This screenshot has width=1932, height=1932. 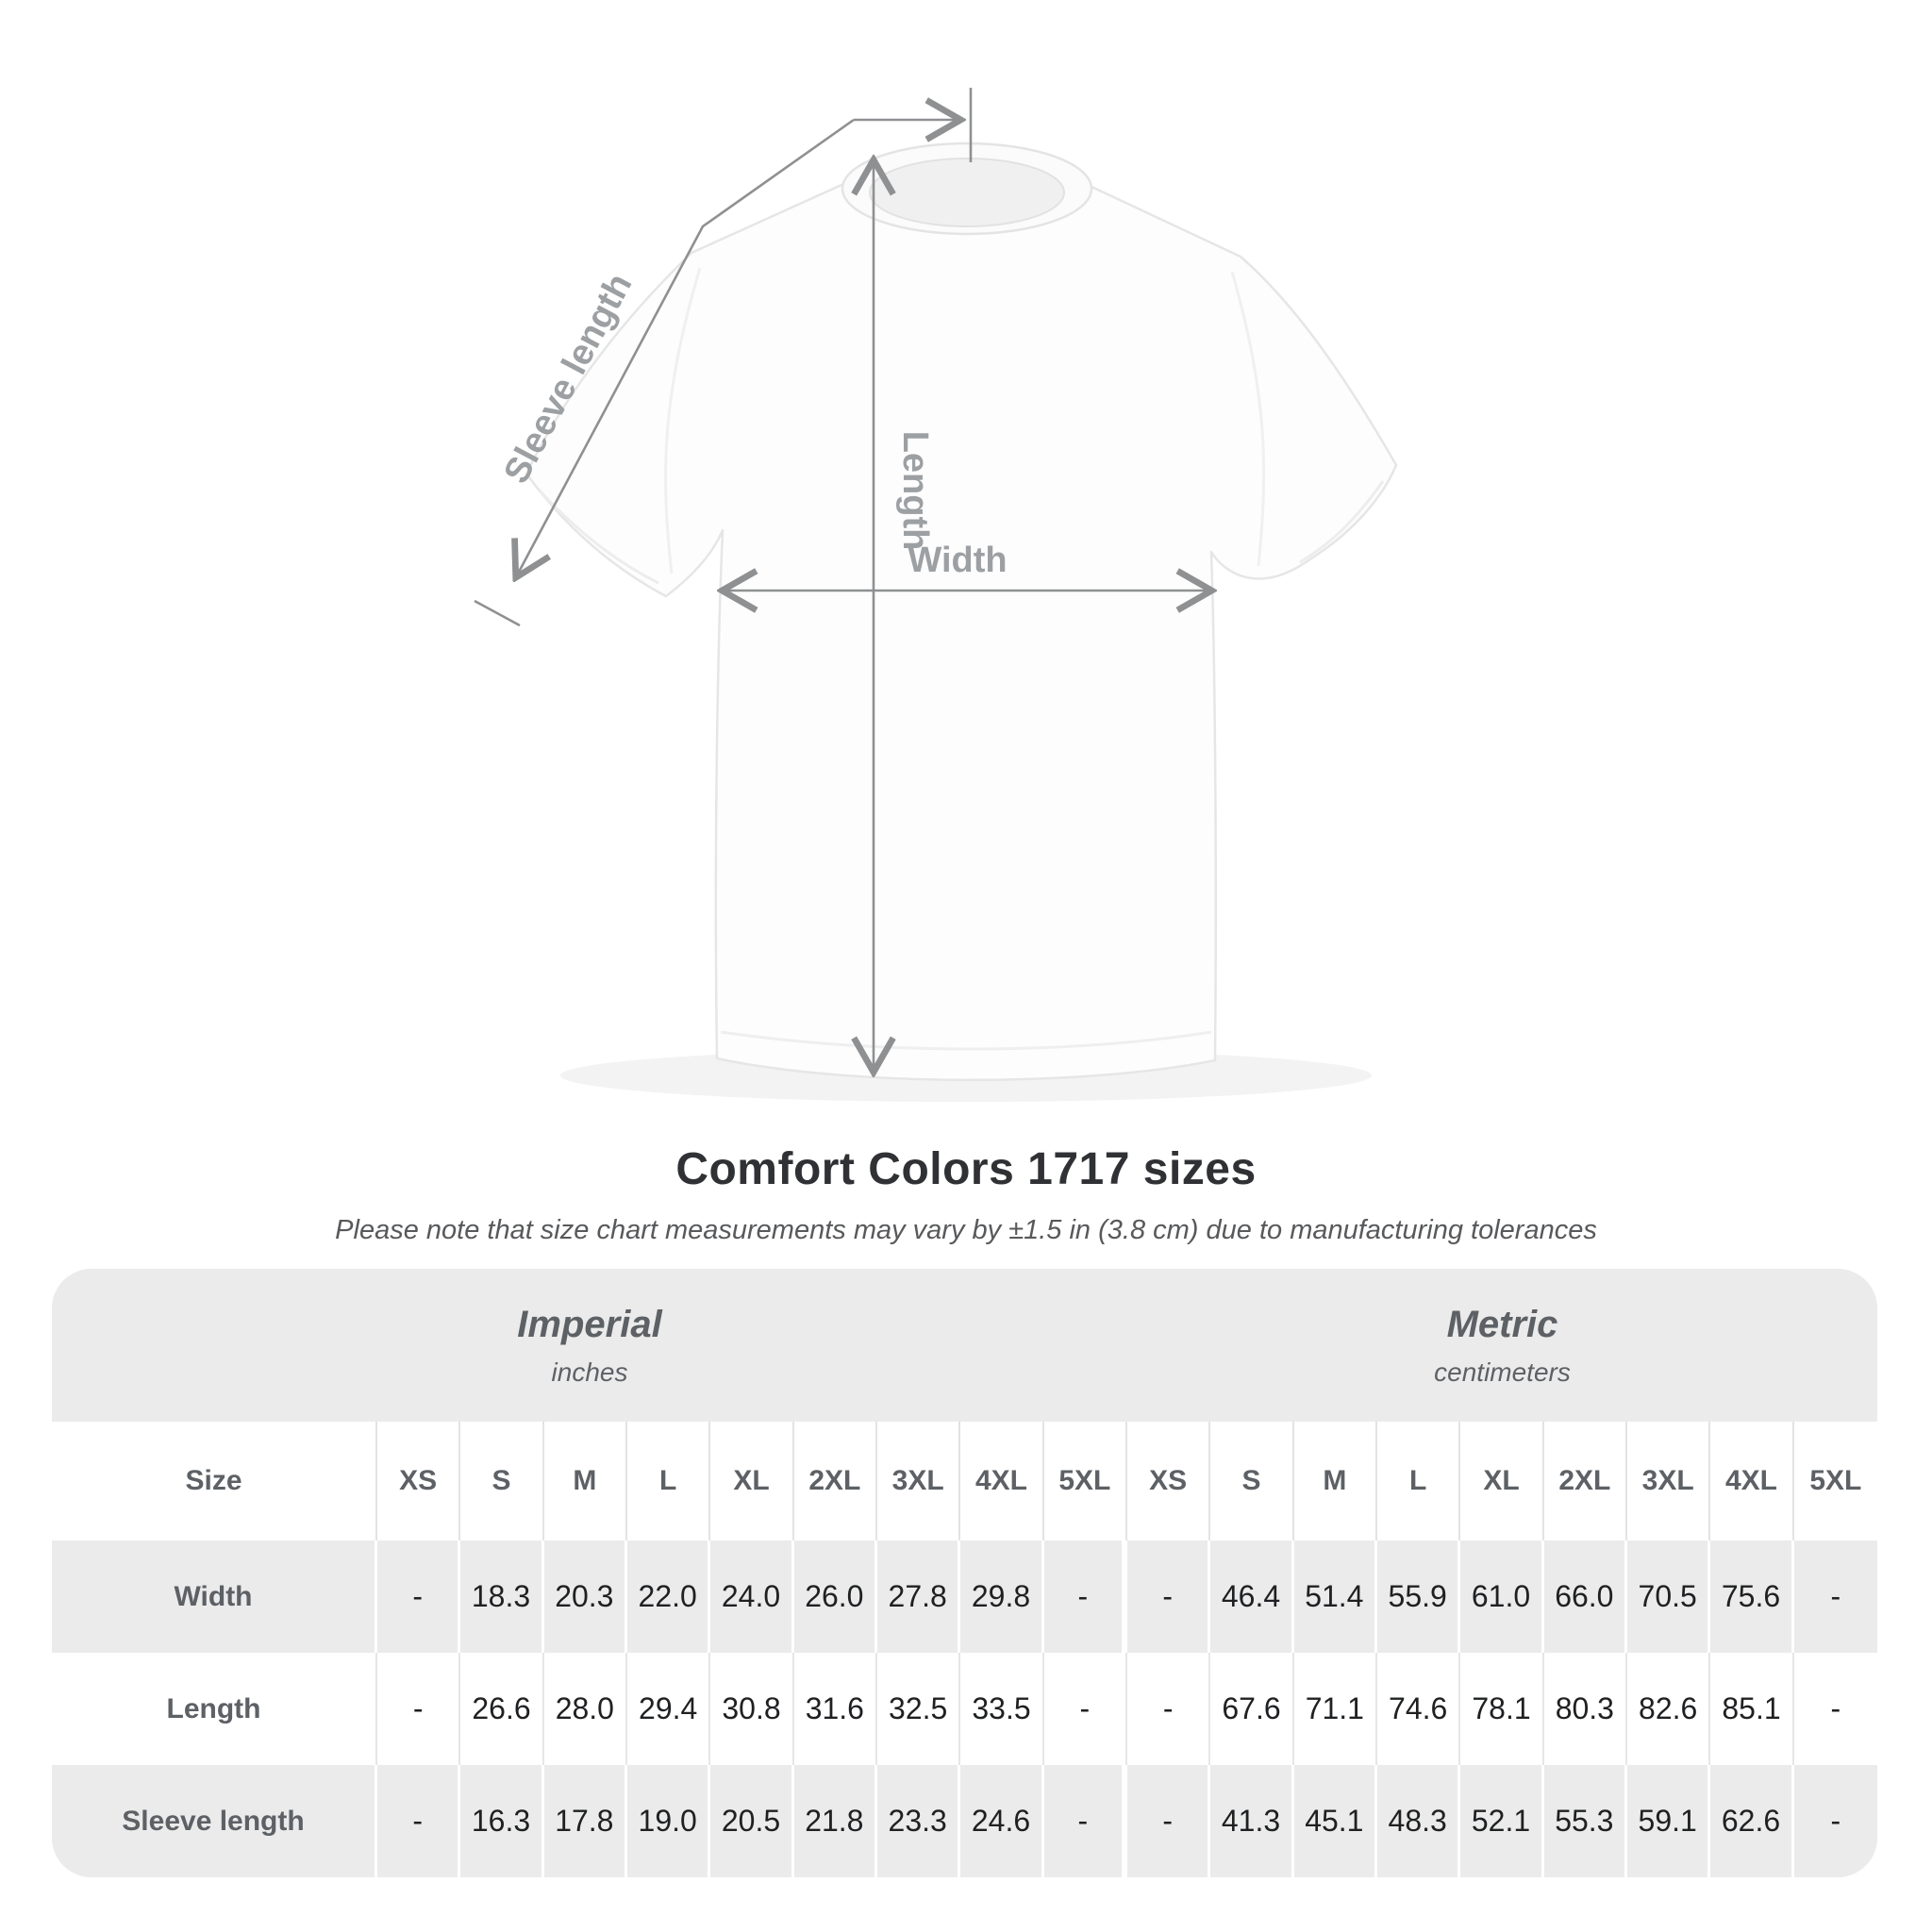 I want to click on metric-value-cell: 82.6, so click(x=1669, y=1709).